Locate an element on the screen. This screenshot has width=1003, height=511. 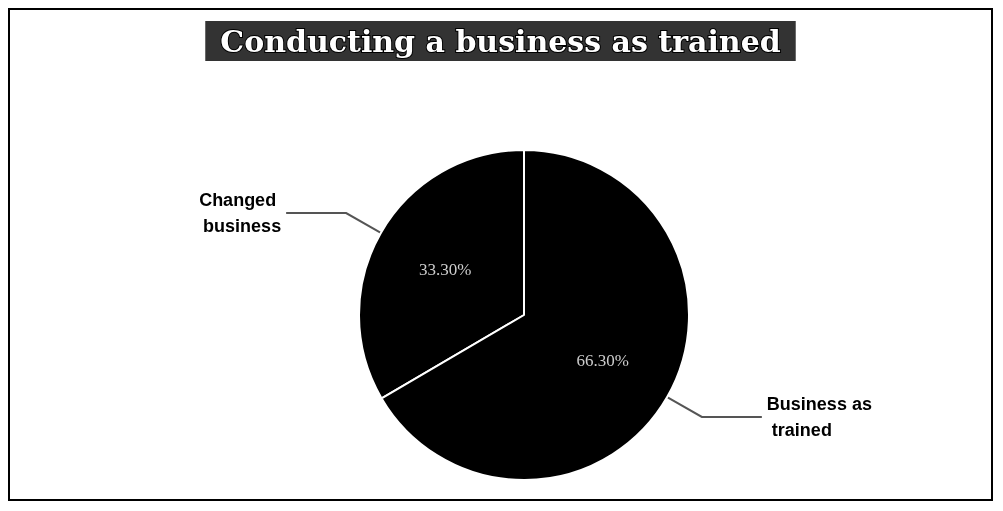
slice-label: Changed business is located at coordinates (240, 213).